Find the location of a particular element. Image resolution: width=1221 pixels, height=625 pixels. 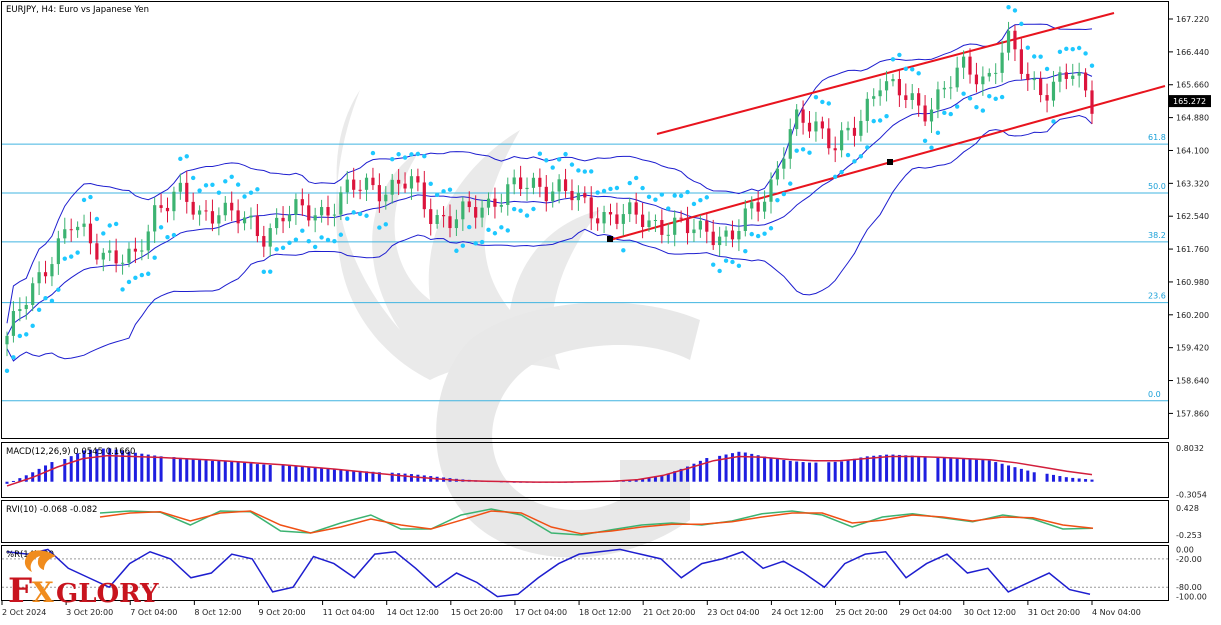

time-tick-label: 15 Oct 20:00 is located at coordinates (477, 612).